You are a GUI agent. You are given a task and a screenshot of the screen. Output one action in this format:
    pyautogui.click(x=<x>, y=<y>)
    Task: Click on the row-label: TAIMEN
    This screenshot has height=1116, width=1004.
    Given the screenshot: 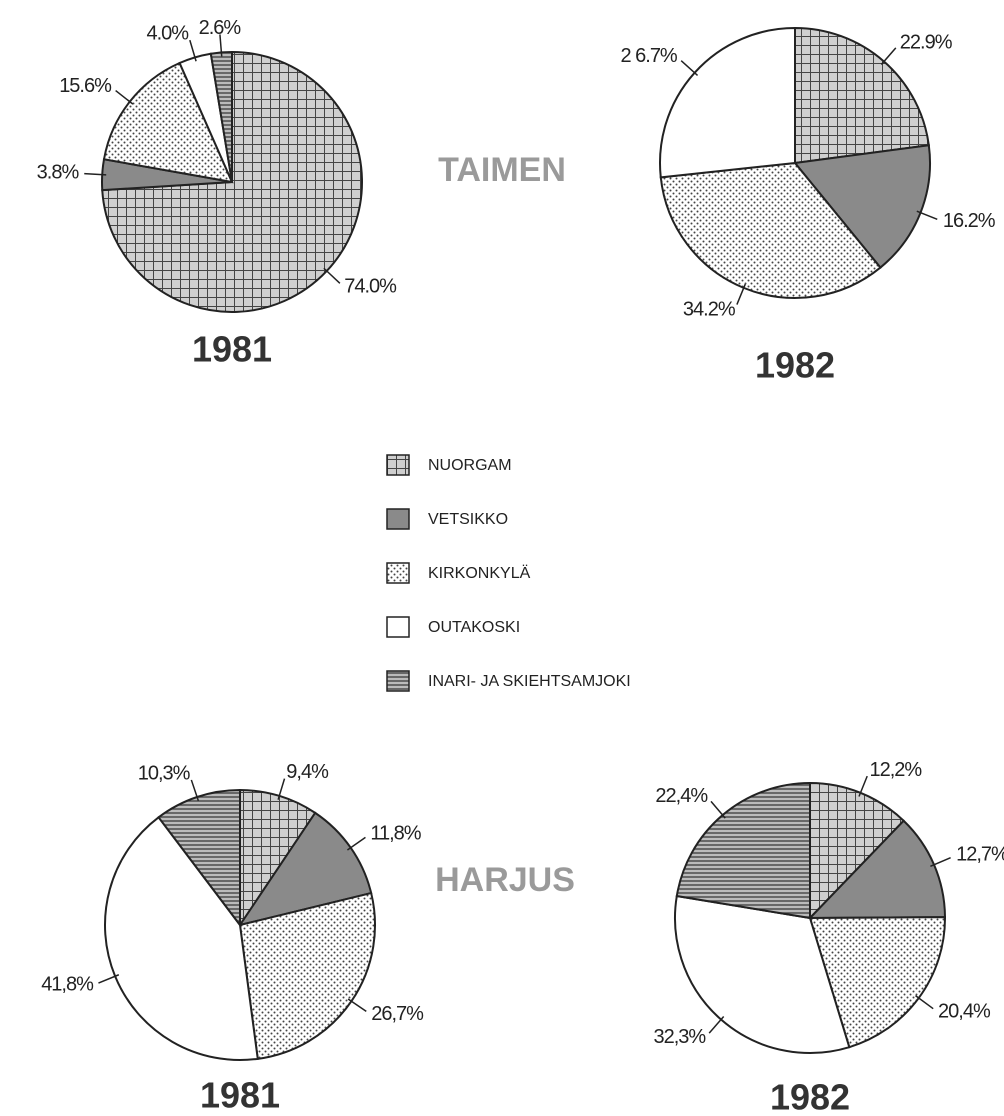 What is the action you would take?
    pyautogui.click(x=502, y=170)
    